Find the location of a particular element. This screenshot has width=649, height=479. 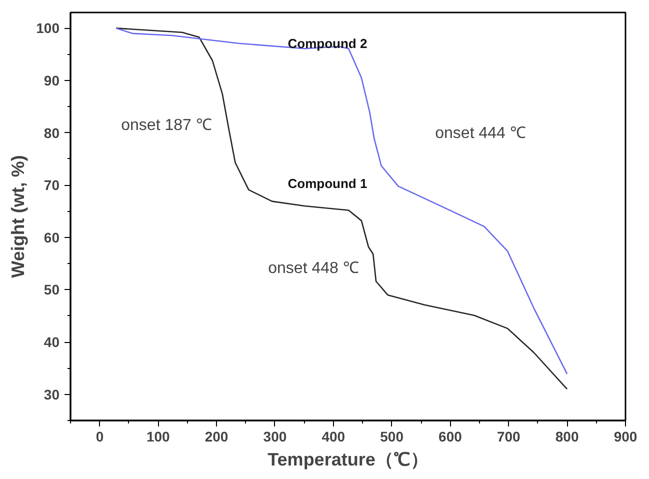

annotation: onset 187 ℃ is located at coordinates (166, 125).